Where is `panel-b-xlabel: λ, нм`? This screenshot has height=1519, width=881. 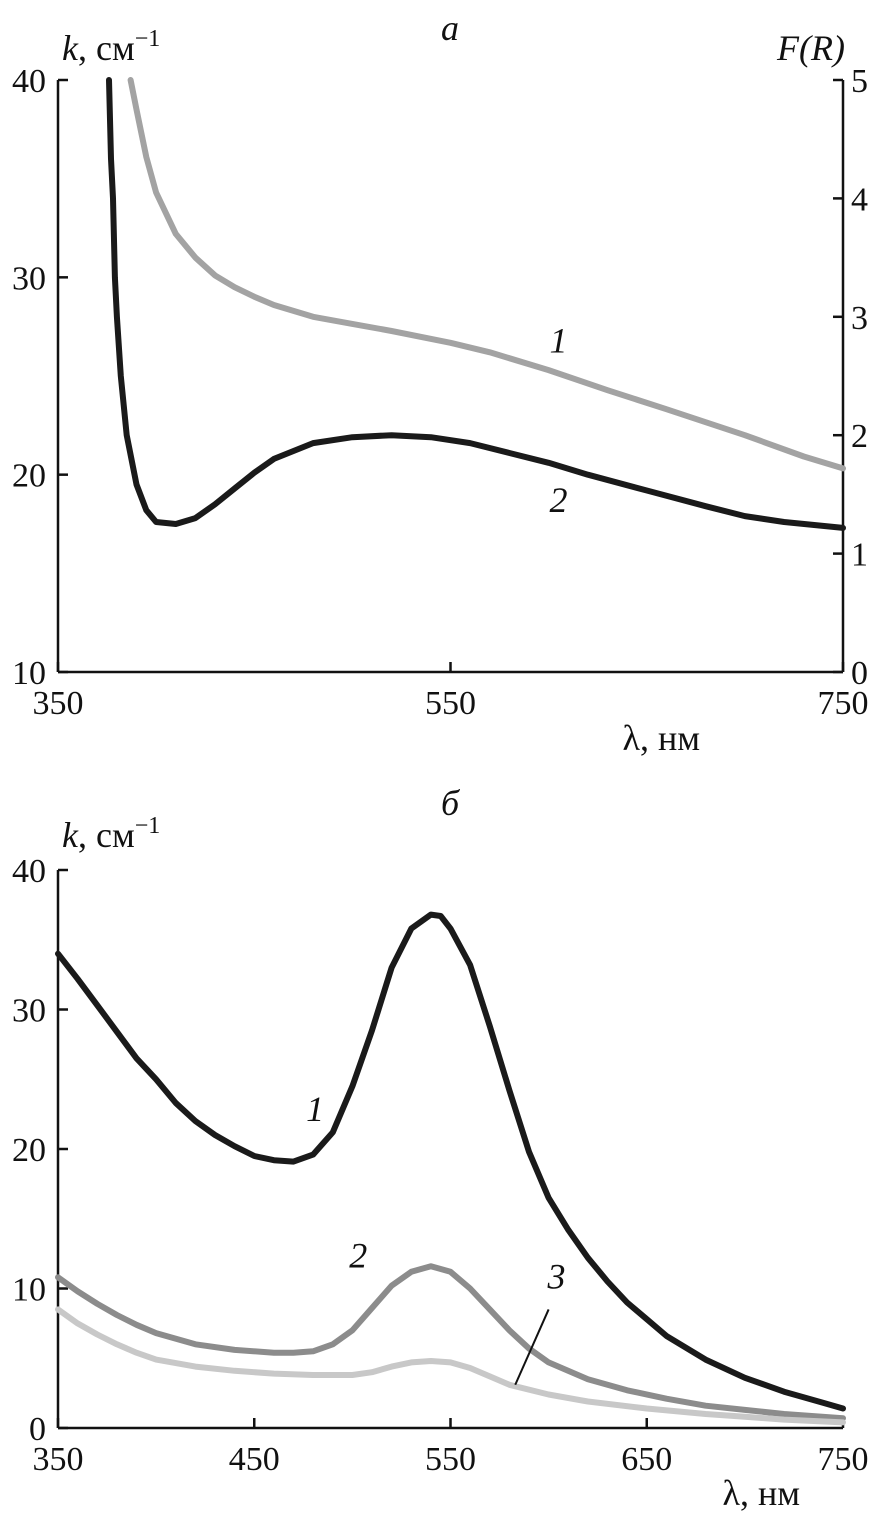 panel-b-xlabel: λ, нм is located at coordinates (761, 1493).